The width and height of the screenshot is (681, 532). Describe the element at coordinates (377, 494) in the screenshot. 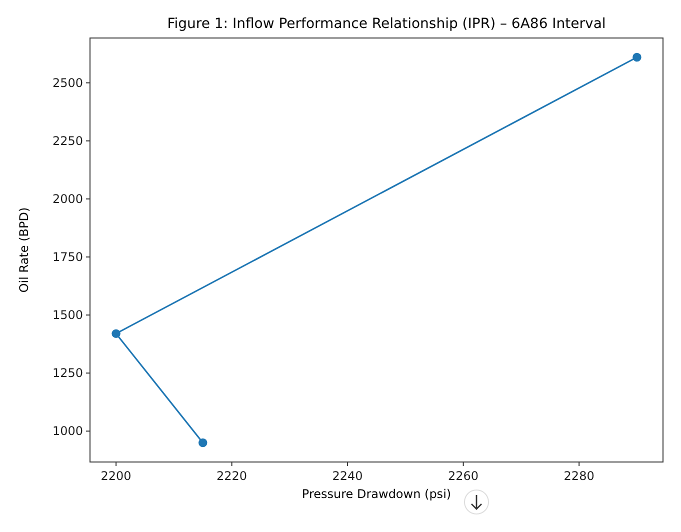

I see `x-axis-title: Pressure Drawdown (psi)` at that location.